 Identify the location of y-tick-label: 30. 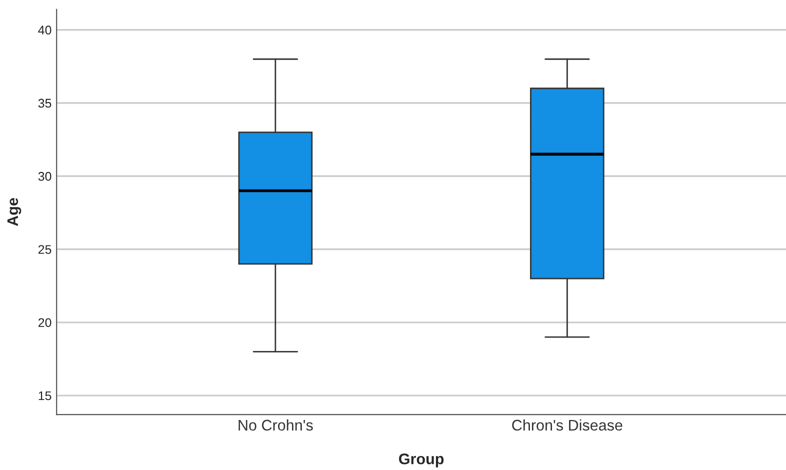
(45, 176).